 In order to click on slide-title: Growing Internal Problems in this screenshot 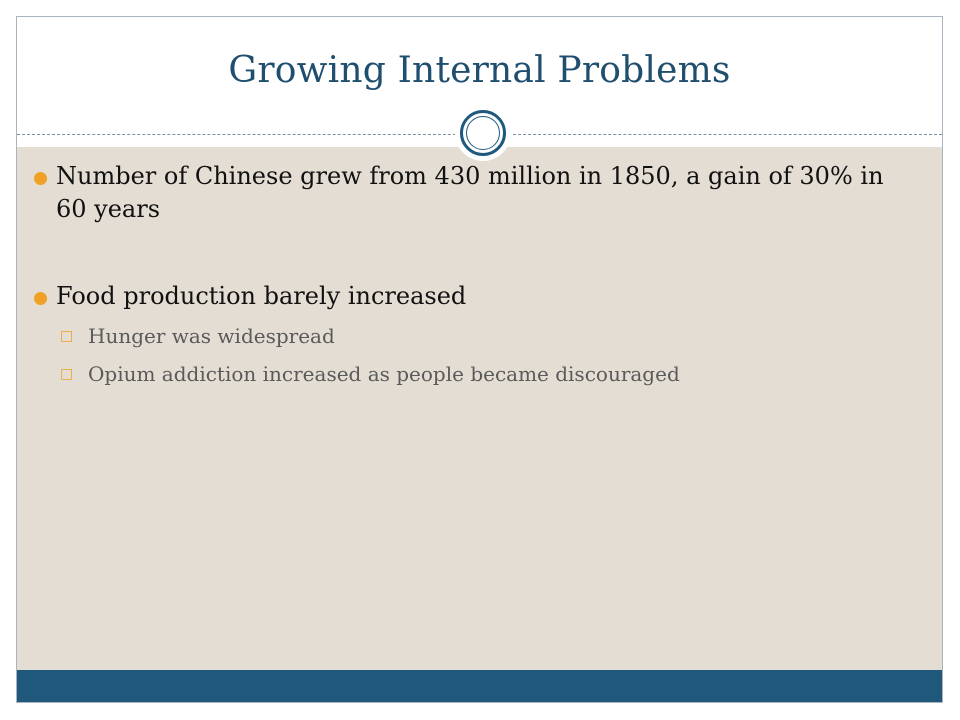, I will do `click(479, 70)`.